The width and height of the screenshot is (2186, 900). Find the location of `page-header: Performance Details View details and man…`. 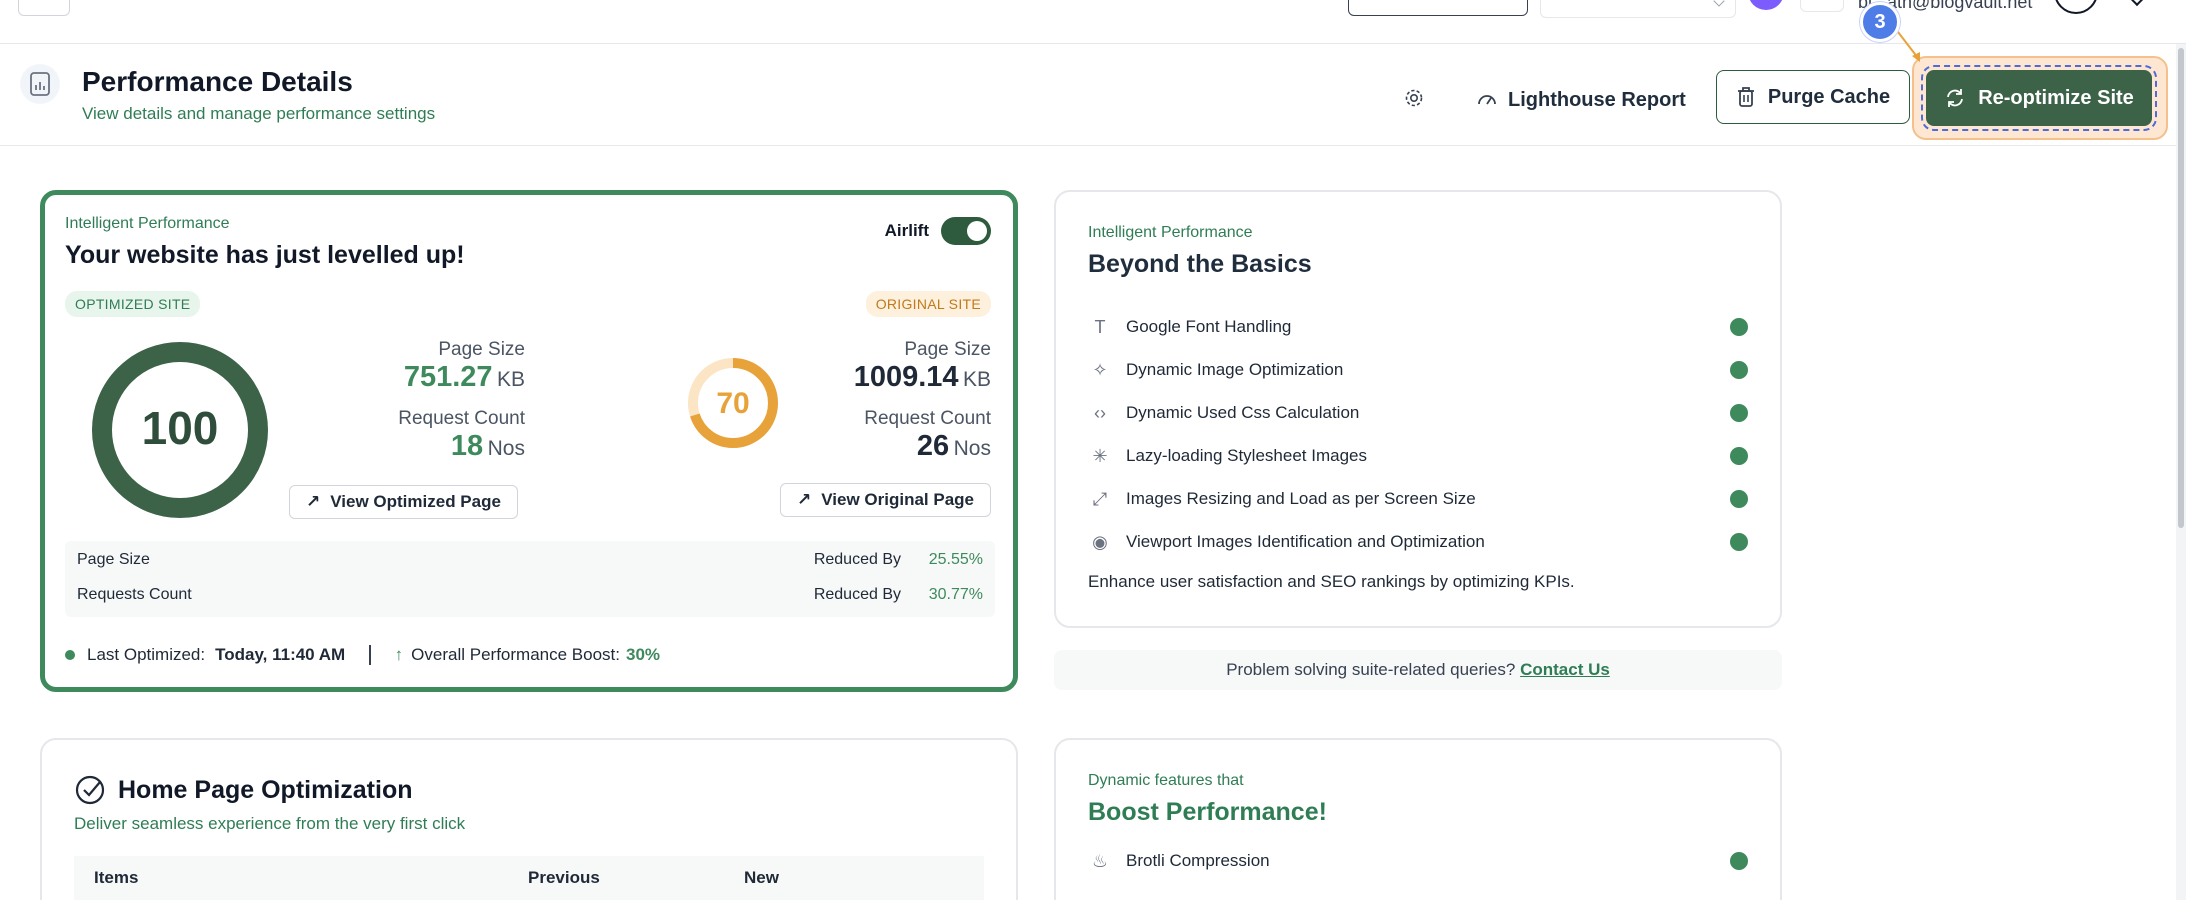

page-header: Performance Details View details and man… is located at coordinates (1093, 95).